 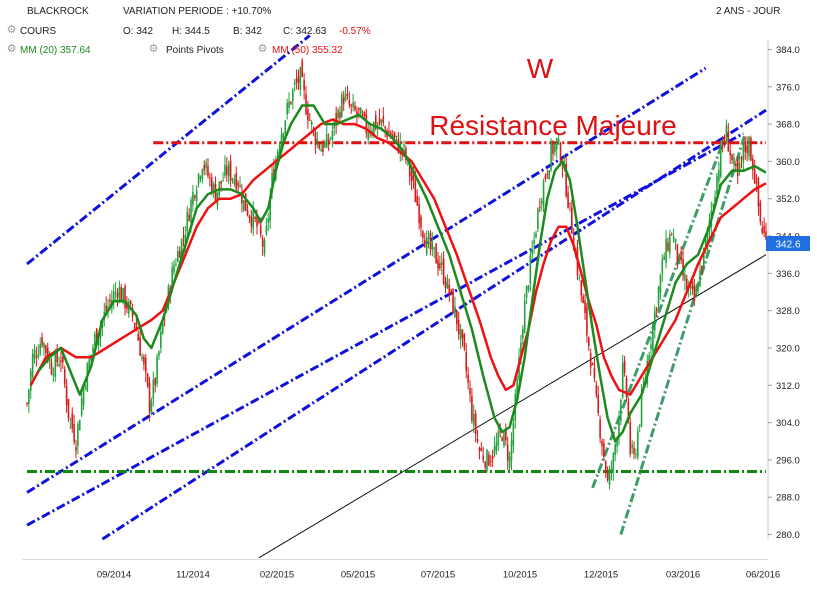 What do you see at coordinates (658, 313) in the screenshot?
I see `steep-trend-line` at bounding box center [658, 313].